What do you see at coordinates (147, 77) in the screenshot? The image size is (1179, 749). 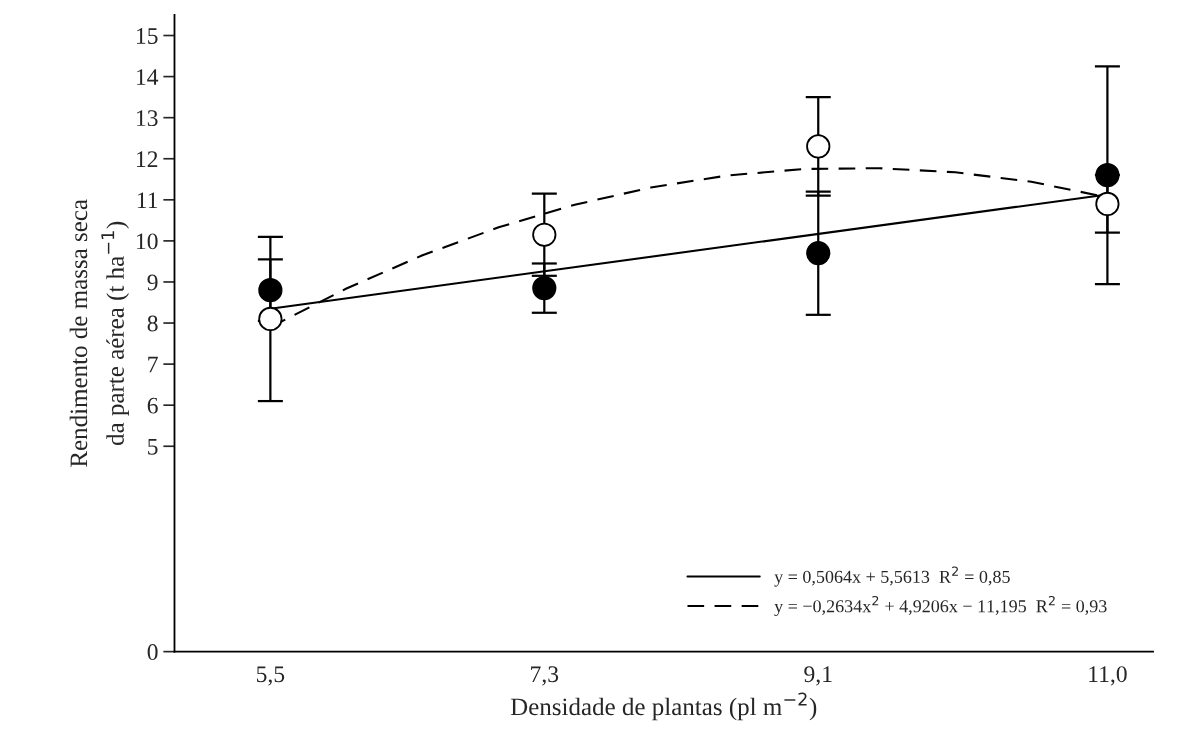 I see `y-tick-label: 14` at bounding box center [147, 77].